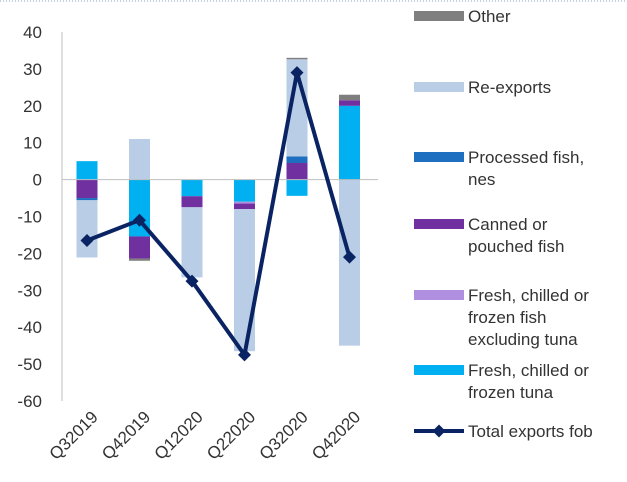 Image resolution: width=627 pixels, height=482 pixels. Describe the element at coordinates (29, 290) in the screenshot. I see `y-tick-label: -30` at that location.